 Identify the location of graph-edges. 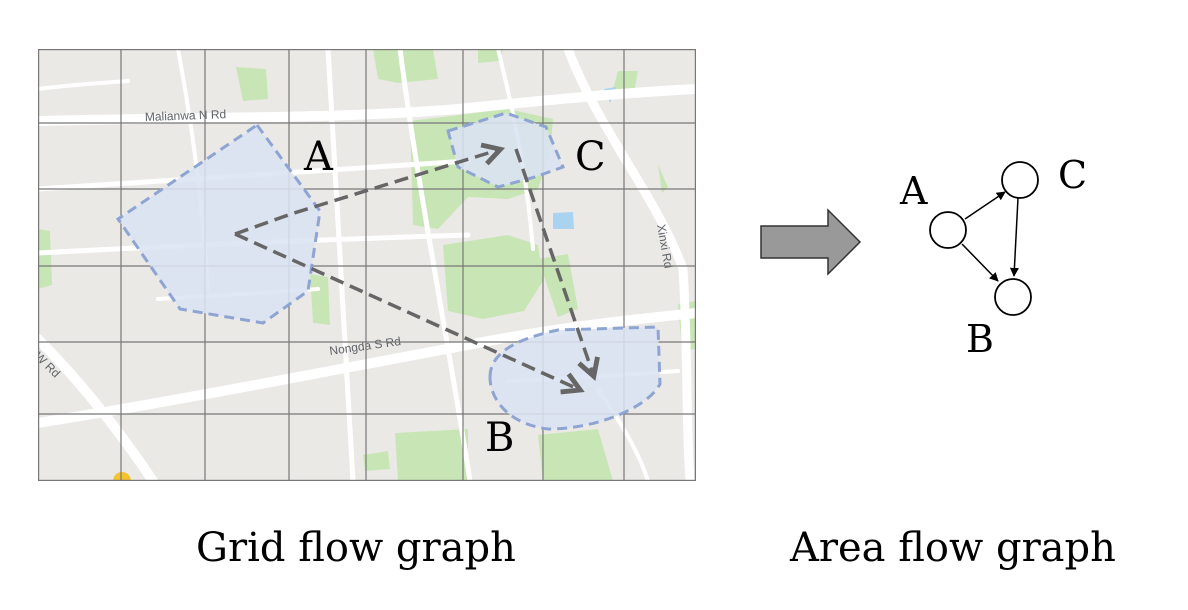
(990, 236).